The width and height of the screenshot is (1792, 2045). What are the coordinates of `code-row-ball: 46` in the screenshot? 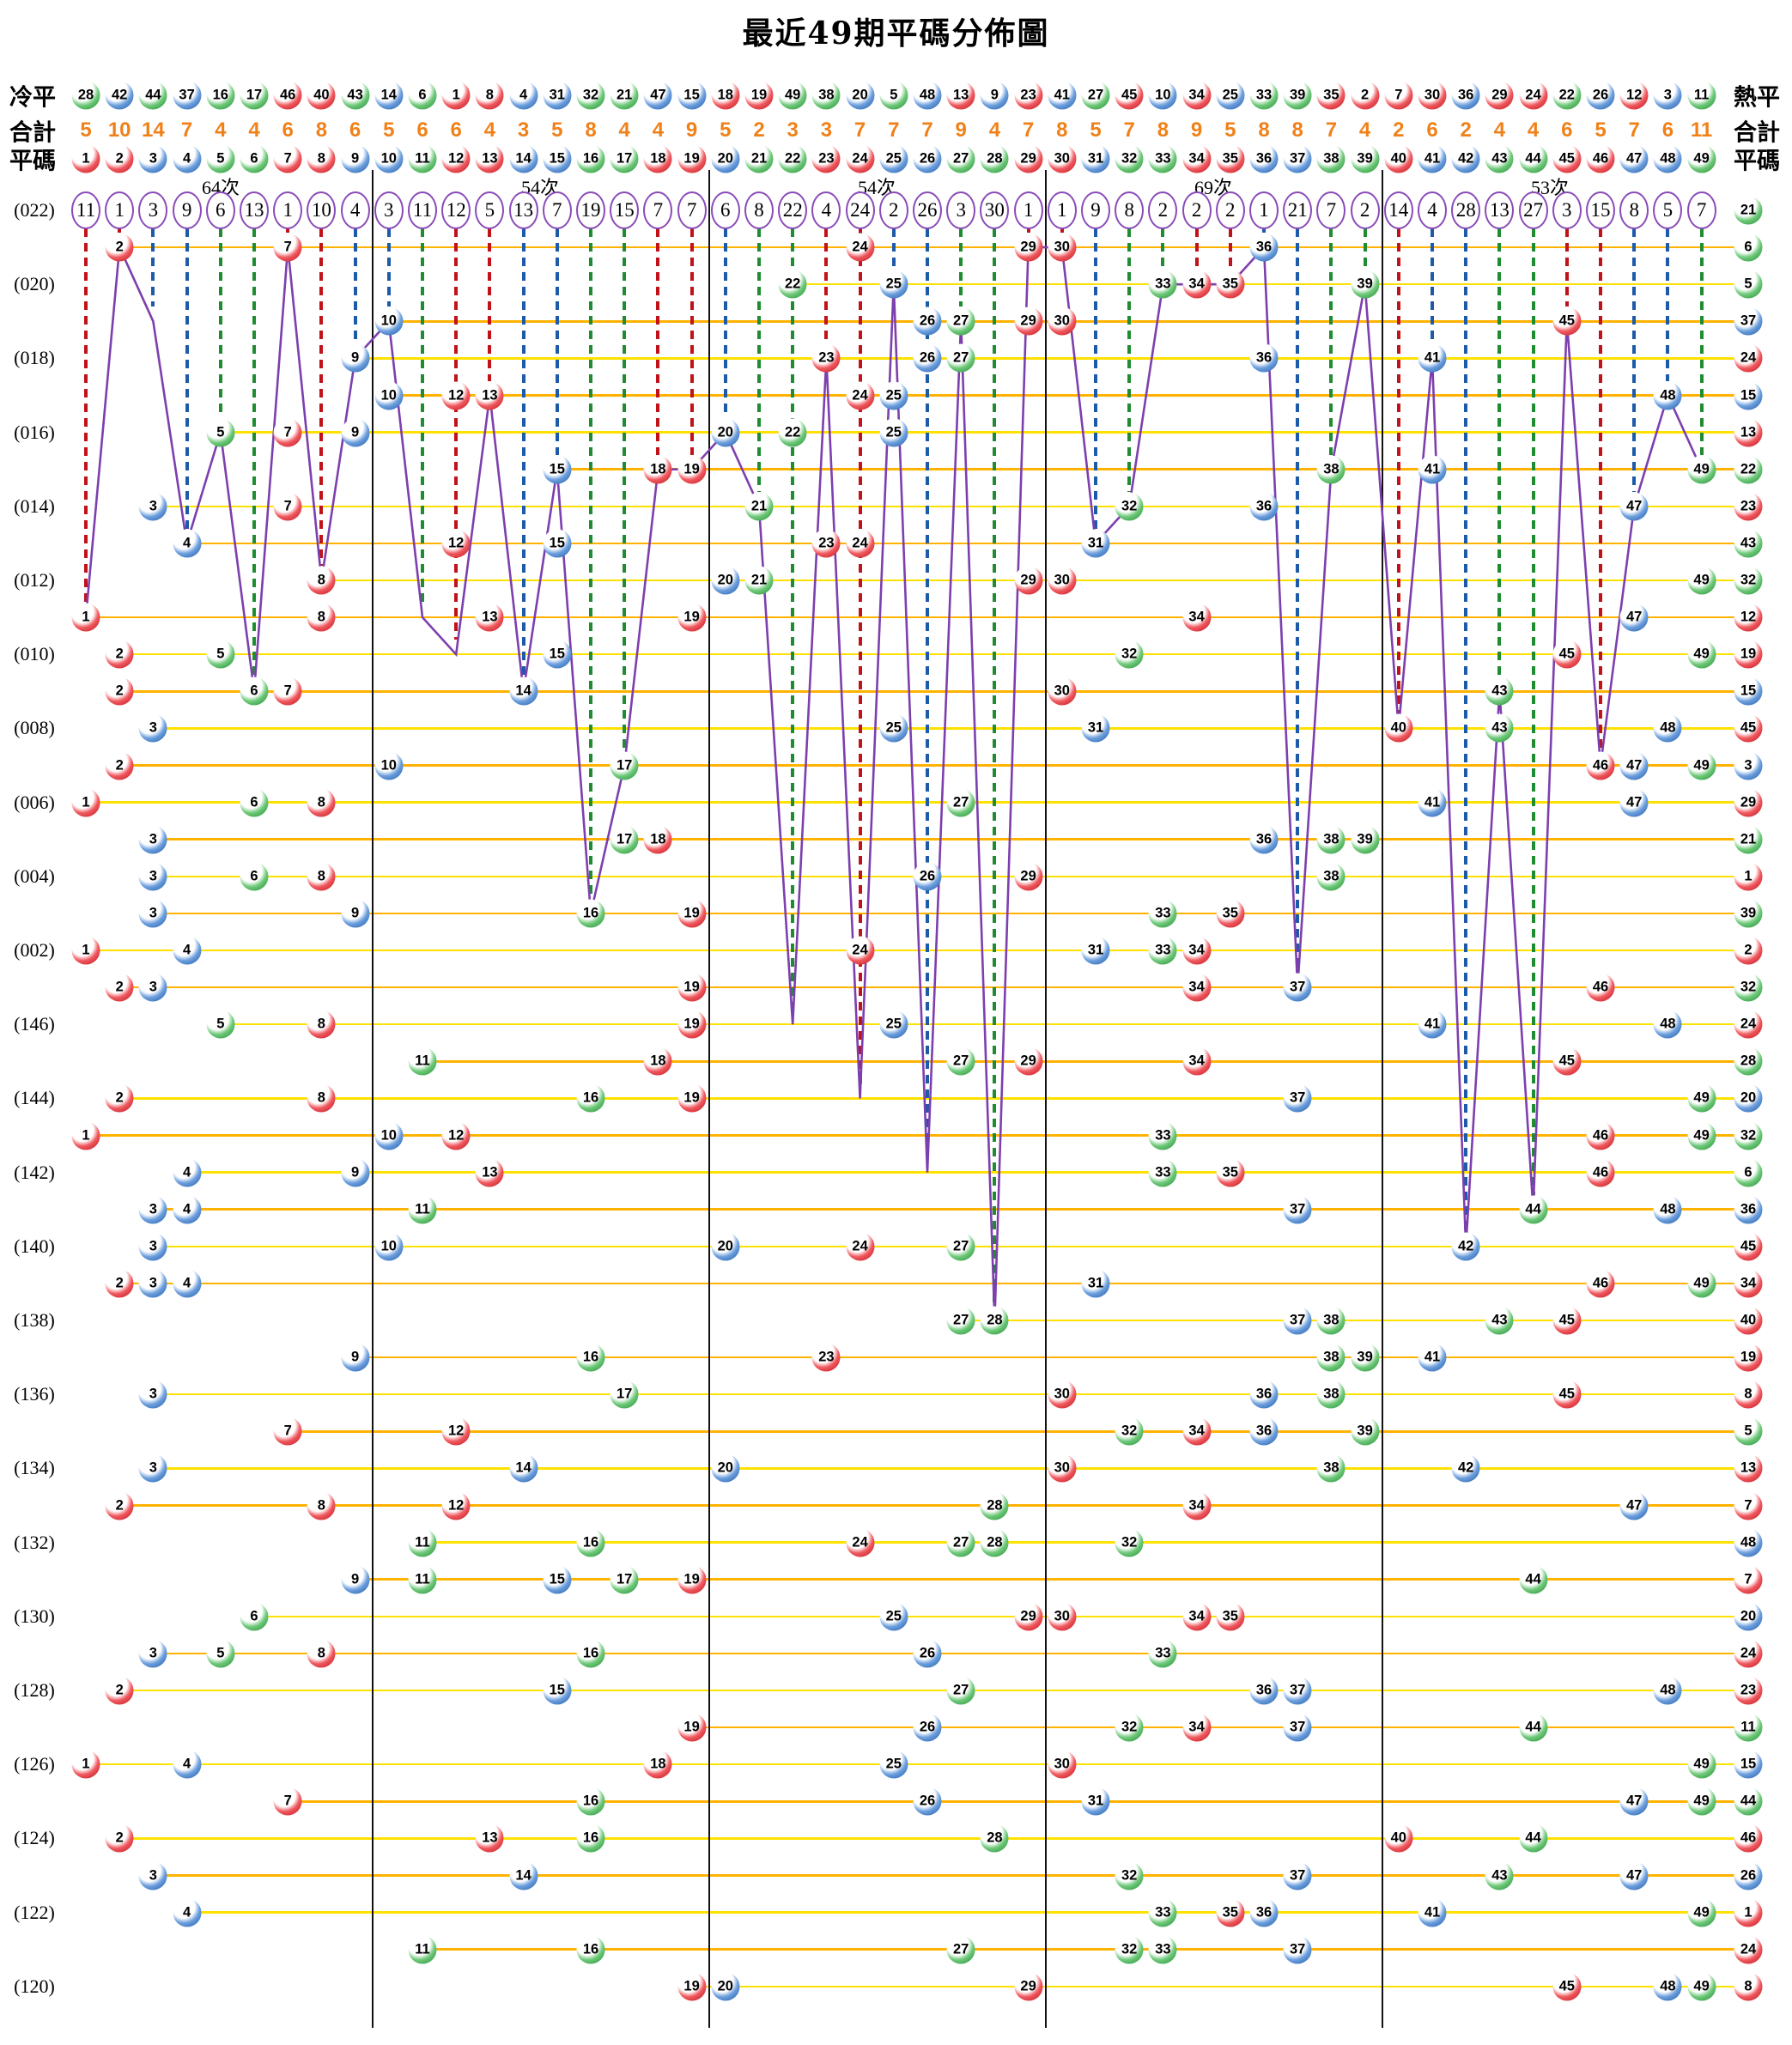 It's located at (1600, 158).